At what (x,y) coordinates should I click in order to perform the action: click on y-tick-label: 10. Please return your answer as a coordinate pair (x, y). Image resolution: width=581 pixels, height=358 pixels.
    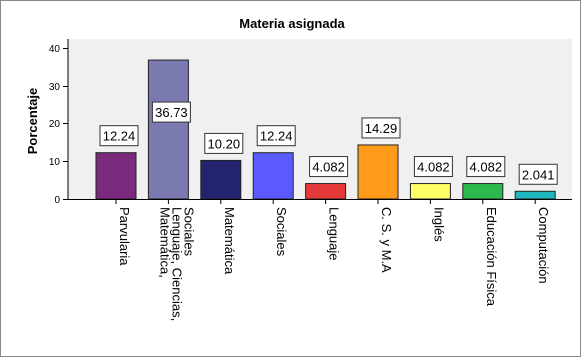
    Looking at the image, I should click on (55, 162).